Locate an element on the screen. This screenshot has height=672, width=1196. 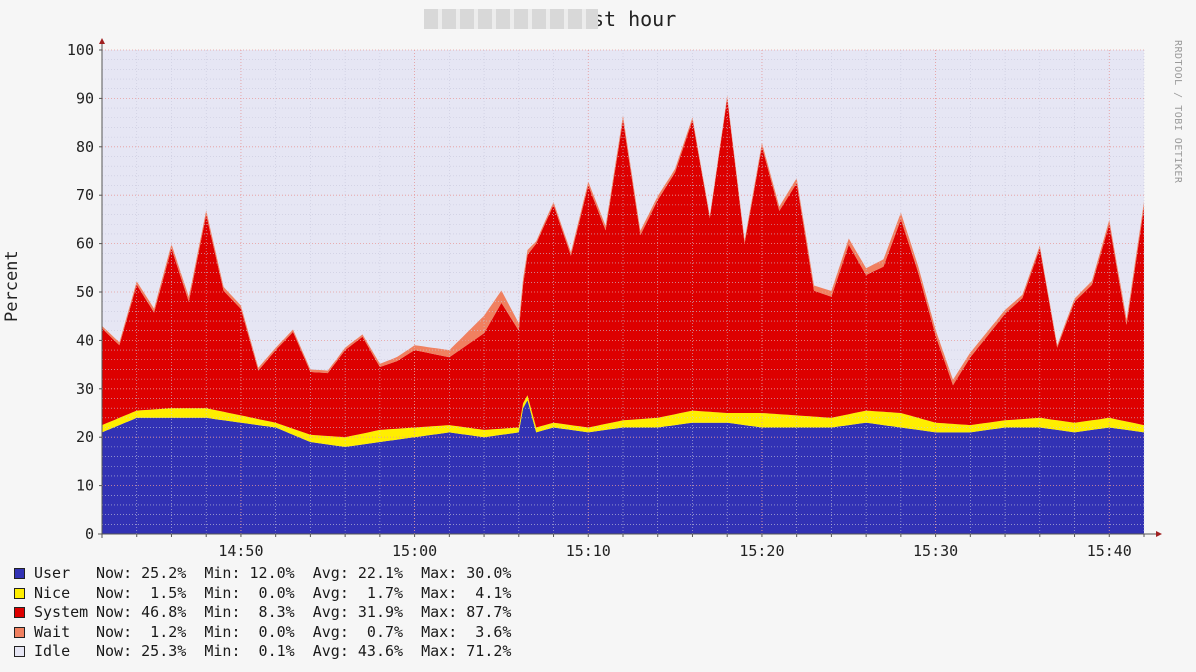
legend-stats: Now: 1.5% Min: 0.0% Avg: 1.7% Max: 4.1% is located at coordinates (304, 592).